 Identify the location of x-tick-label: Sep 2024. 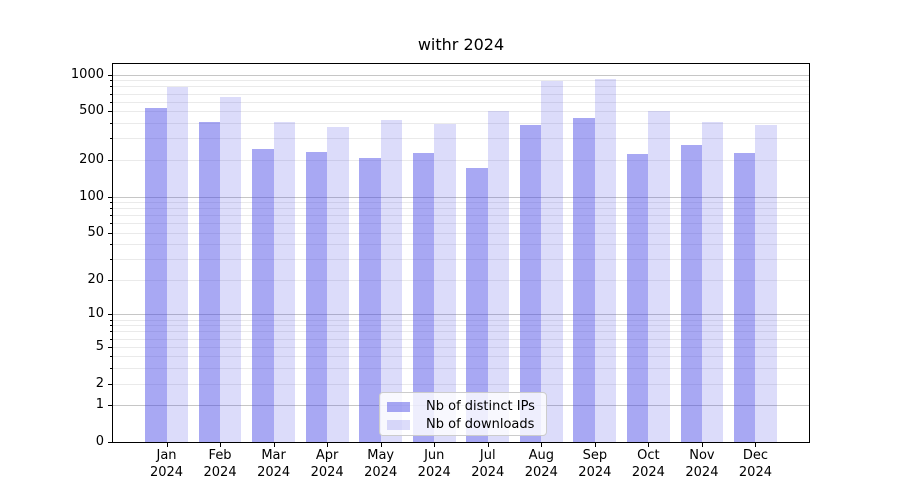
(595, 464).